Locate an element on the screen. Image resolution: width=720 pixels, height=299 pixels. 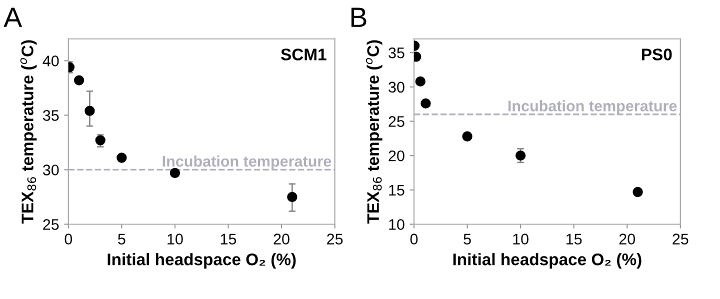
y-tick-label: 15 is located at coordinates (396, 190).